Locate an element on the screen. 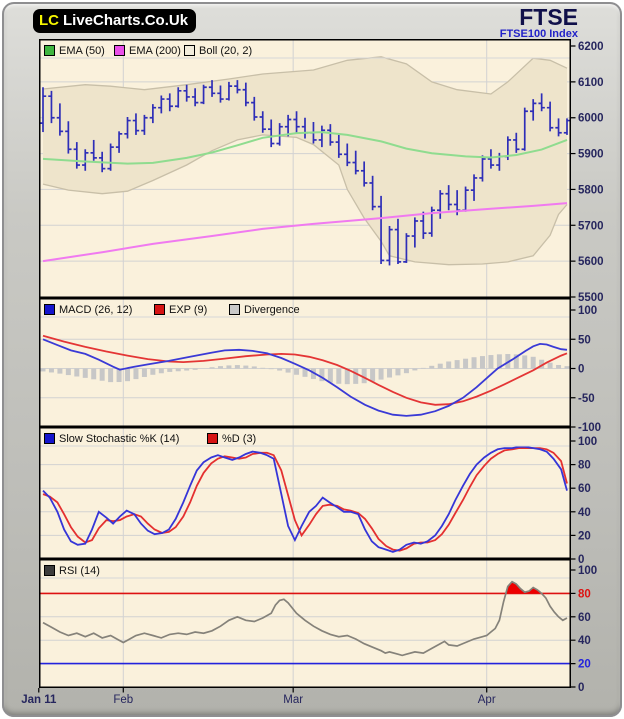 Image resolution: width=624 pixels, height=719 pixels. month-label: Feb is located at coordinates (123, 700).